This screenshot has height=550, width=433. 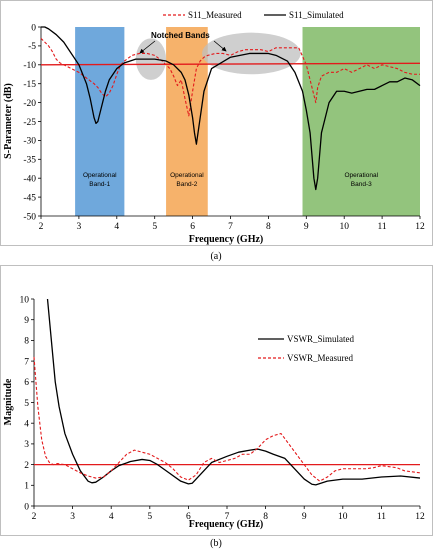 I want to click on y-tick-label: -20, so click(x=29, y=104).